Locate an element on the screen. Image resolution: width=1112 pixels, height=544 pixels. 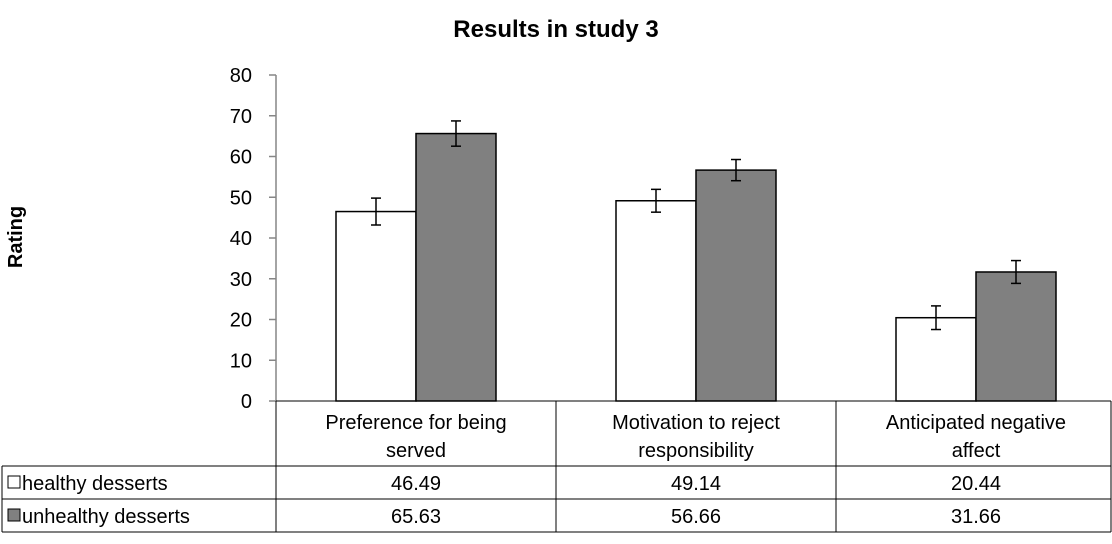
y-axis-label: Rating is located at coordinates (16, 237).